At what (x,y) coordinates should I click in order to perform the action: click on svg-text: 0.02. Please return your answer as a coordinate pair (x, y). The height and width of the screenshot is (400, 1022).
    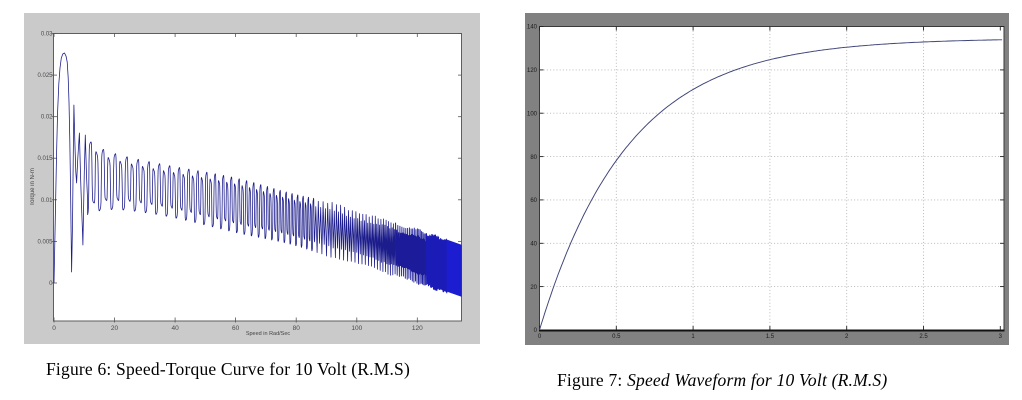
    Looking at the image, I should click on (47, 118).